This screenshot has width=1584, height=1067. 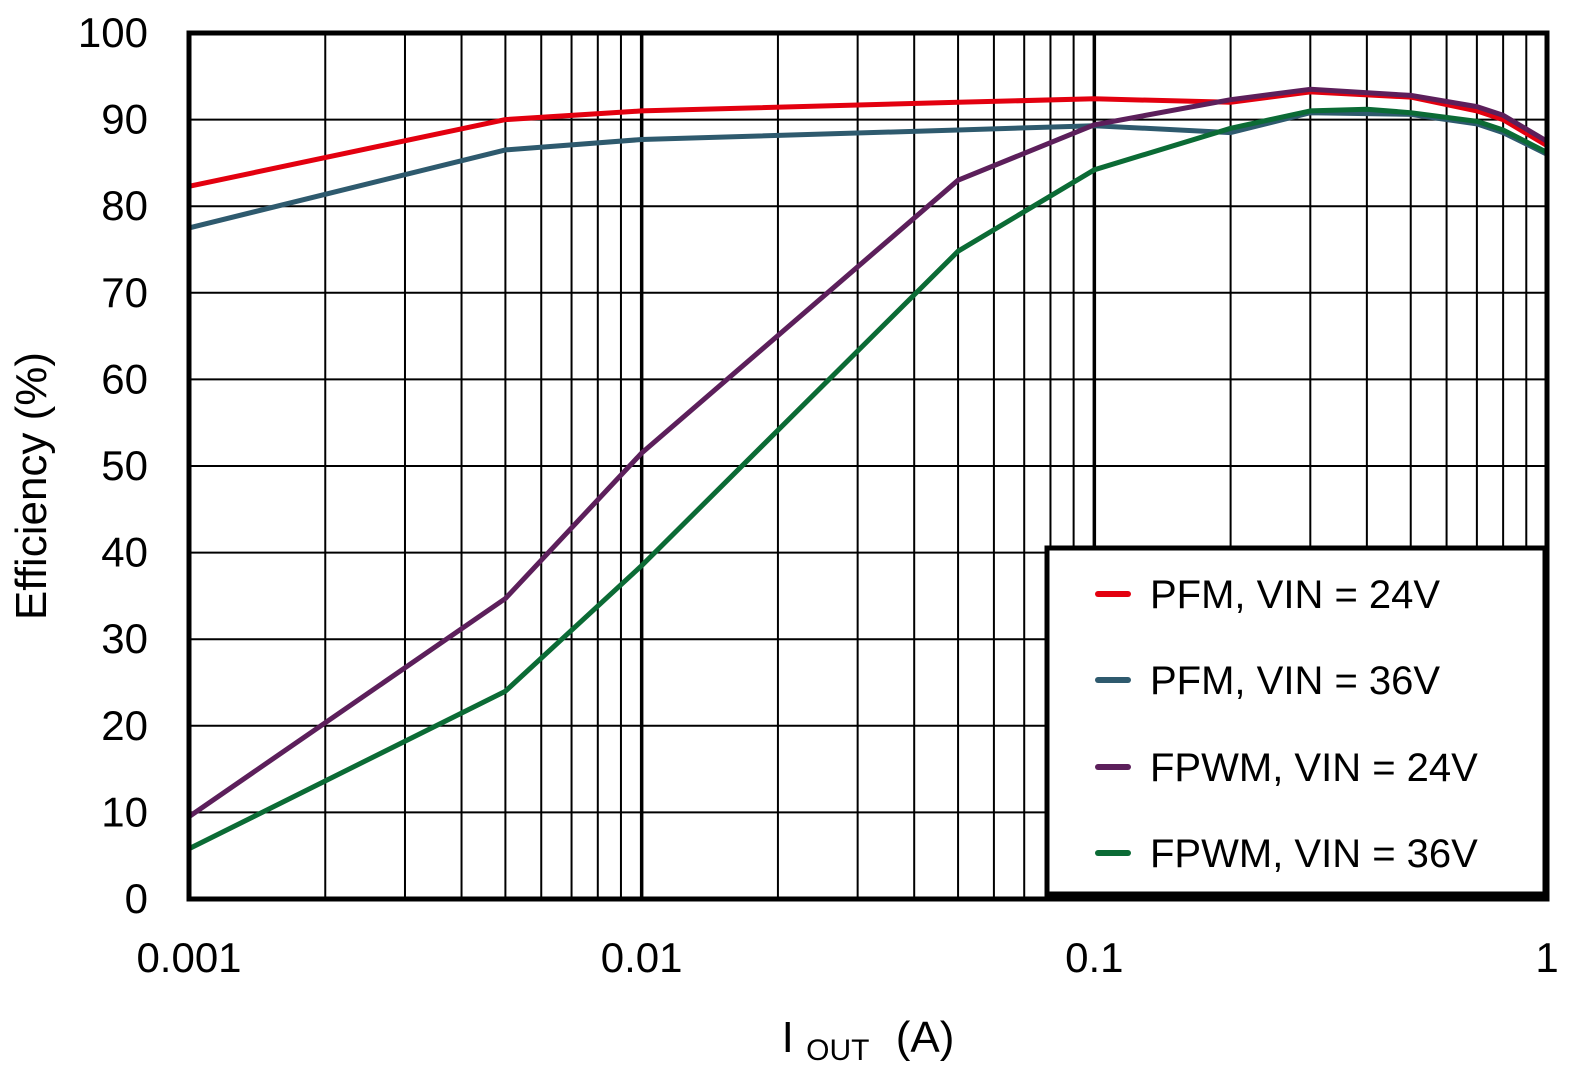 I want to click on y-tick-label: 40, so click(x=124, y=552).